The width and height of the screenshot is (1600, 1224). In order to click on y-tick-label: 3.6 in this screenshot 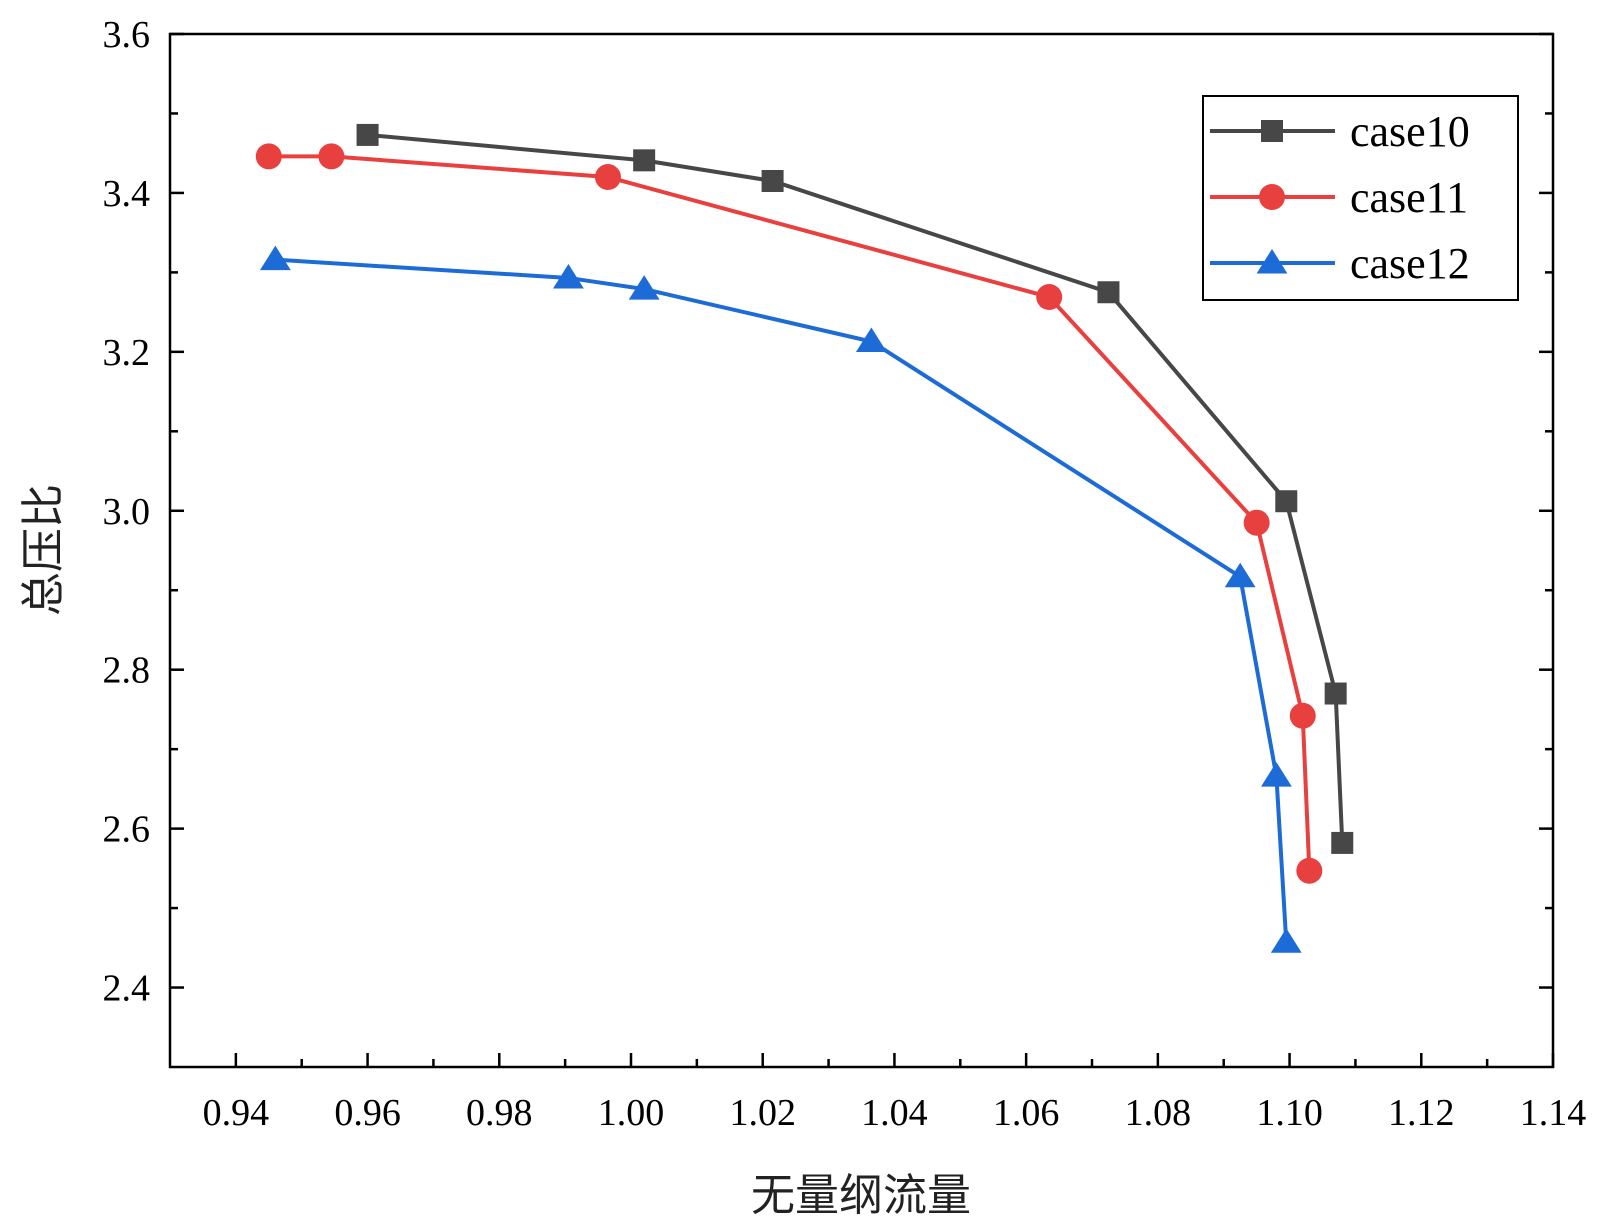, I will do `click(127, 35)`.